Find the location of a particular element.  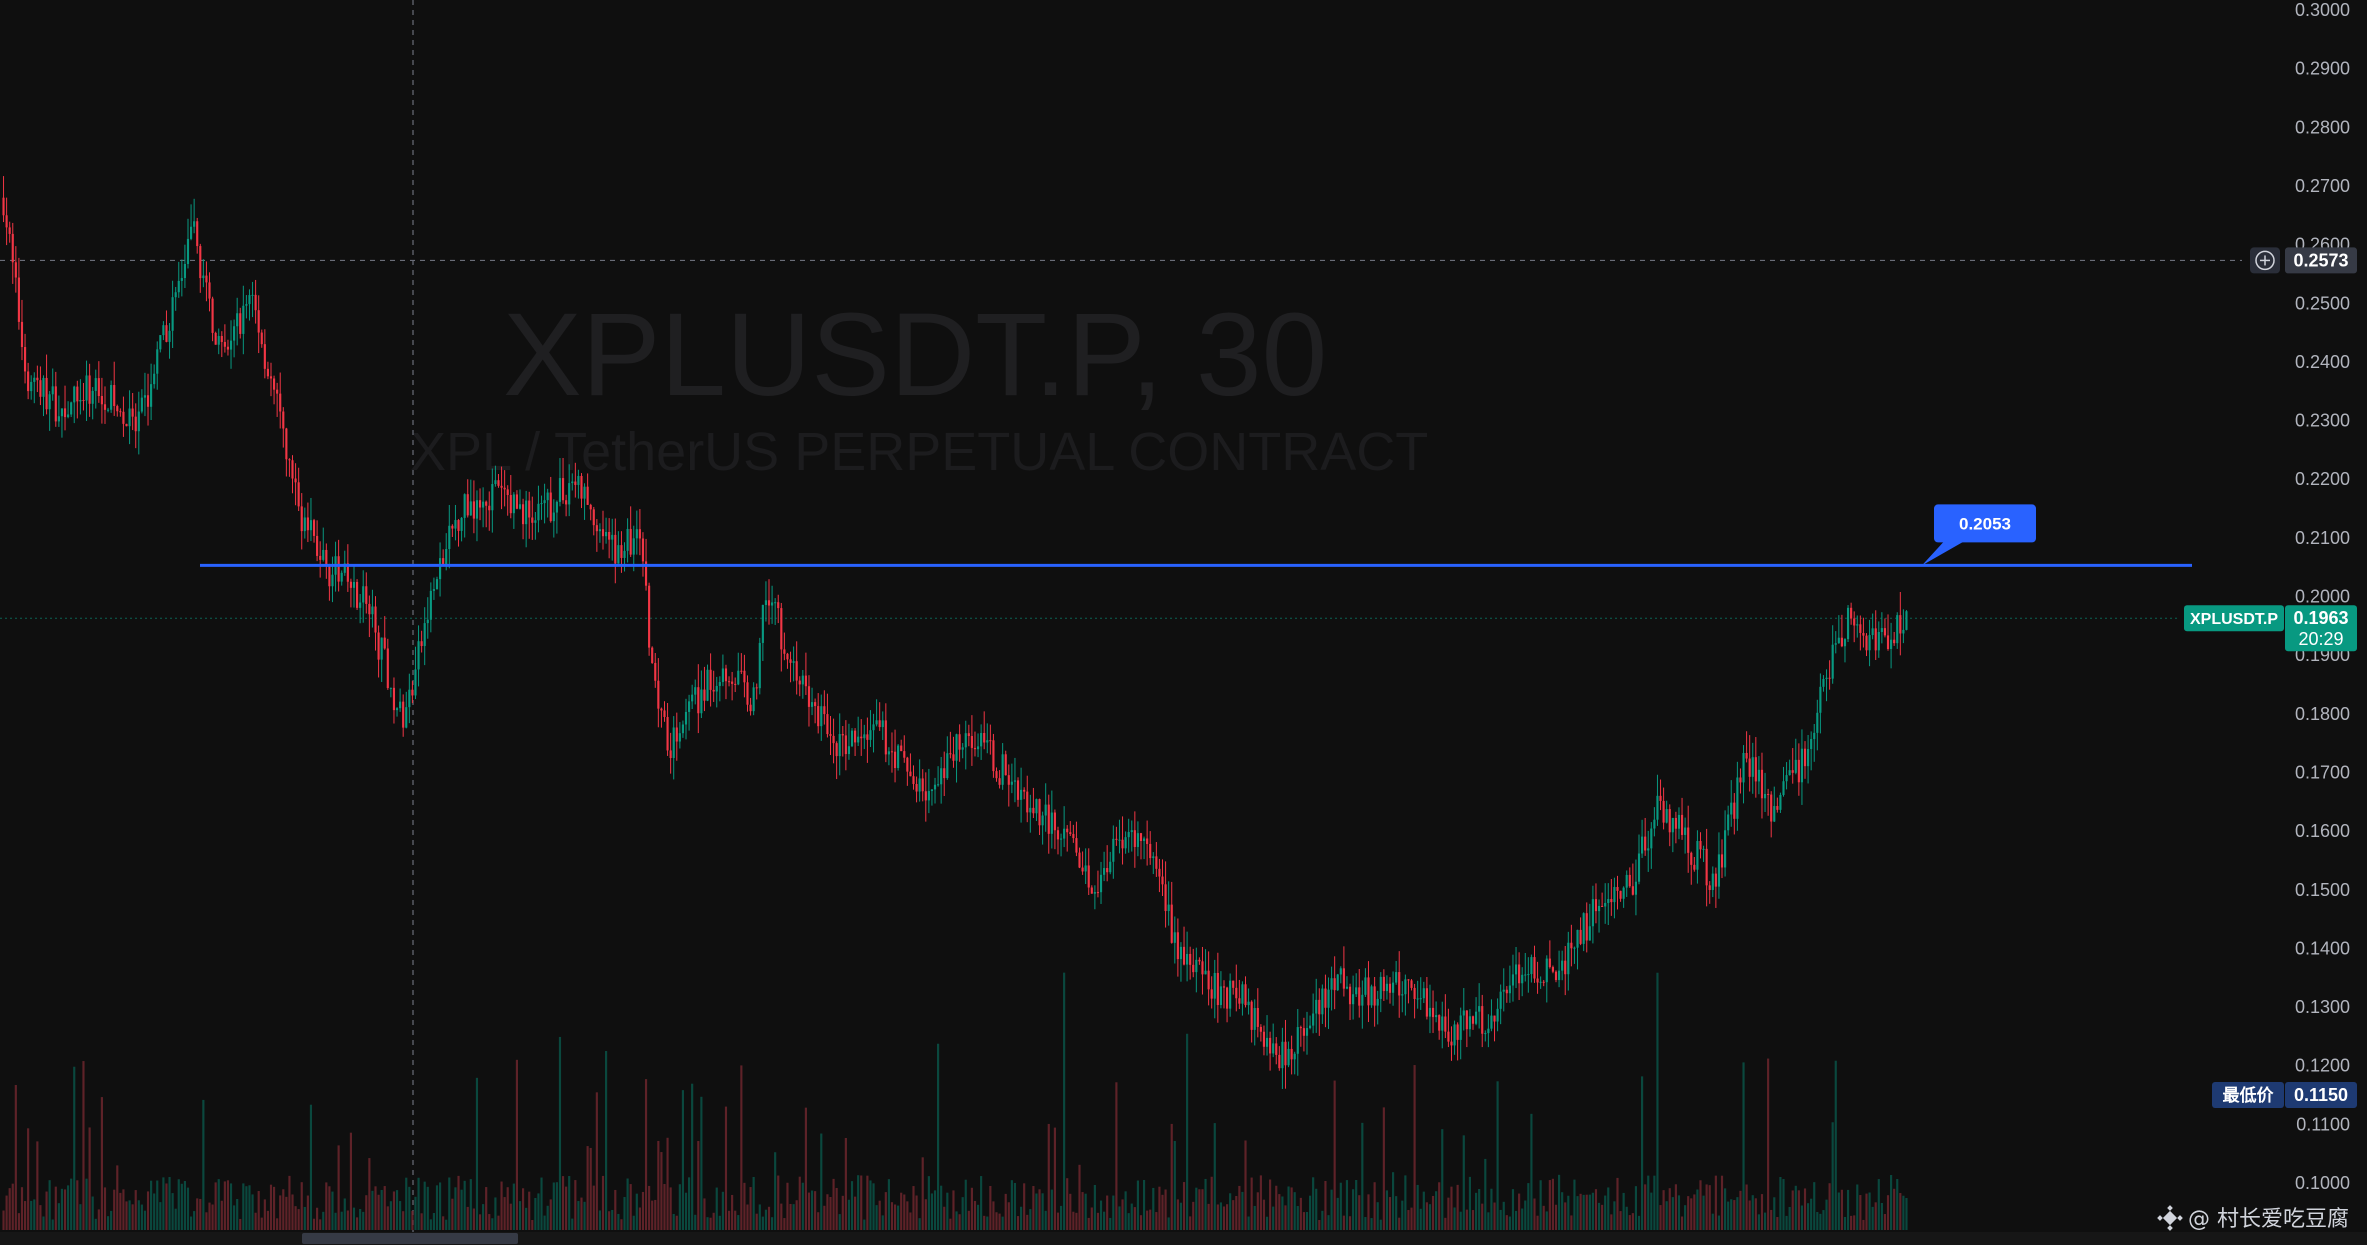

time-scrollbar-track is located at coordinates (1183, 1238).